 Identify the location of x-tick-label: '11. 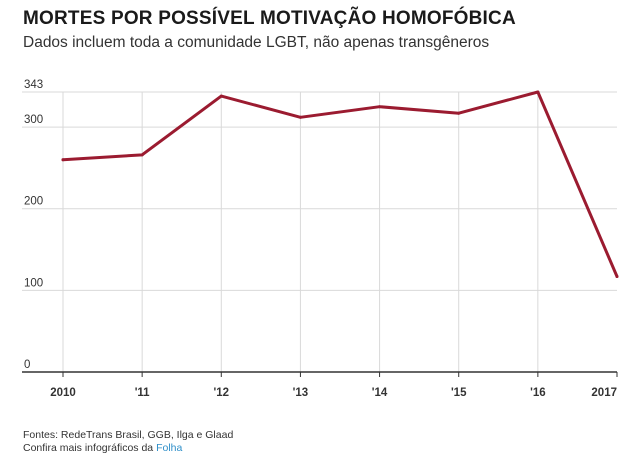
(142, 393).